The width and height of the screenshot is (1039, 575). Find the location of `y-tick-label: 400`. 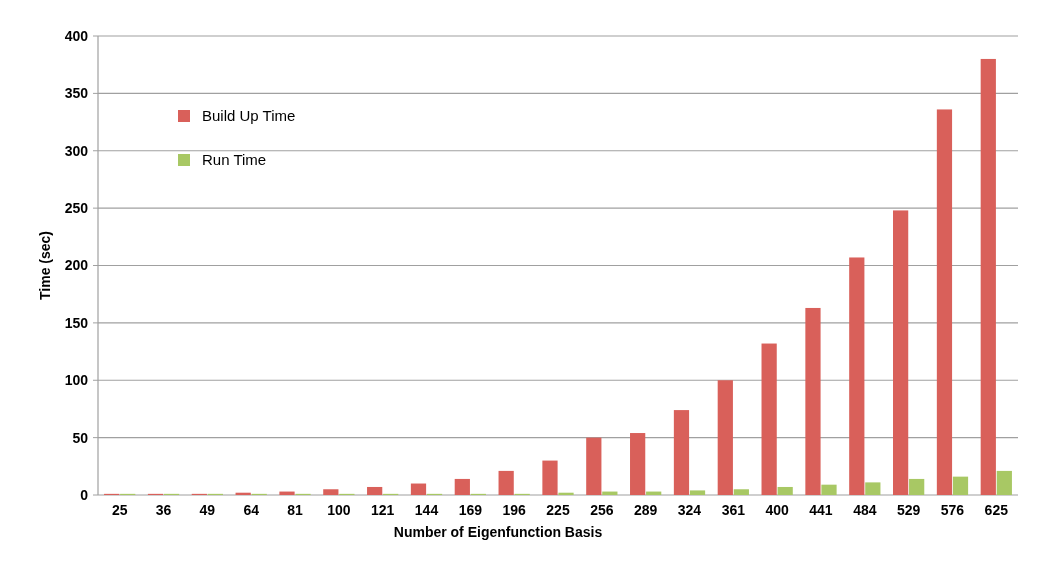

y-tick-label: 400 is located at coordinates (76, 35).